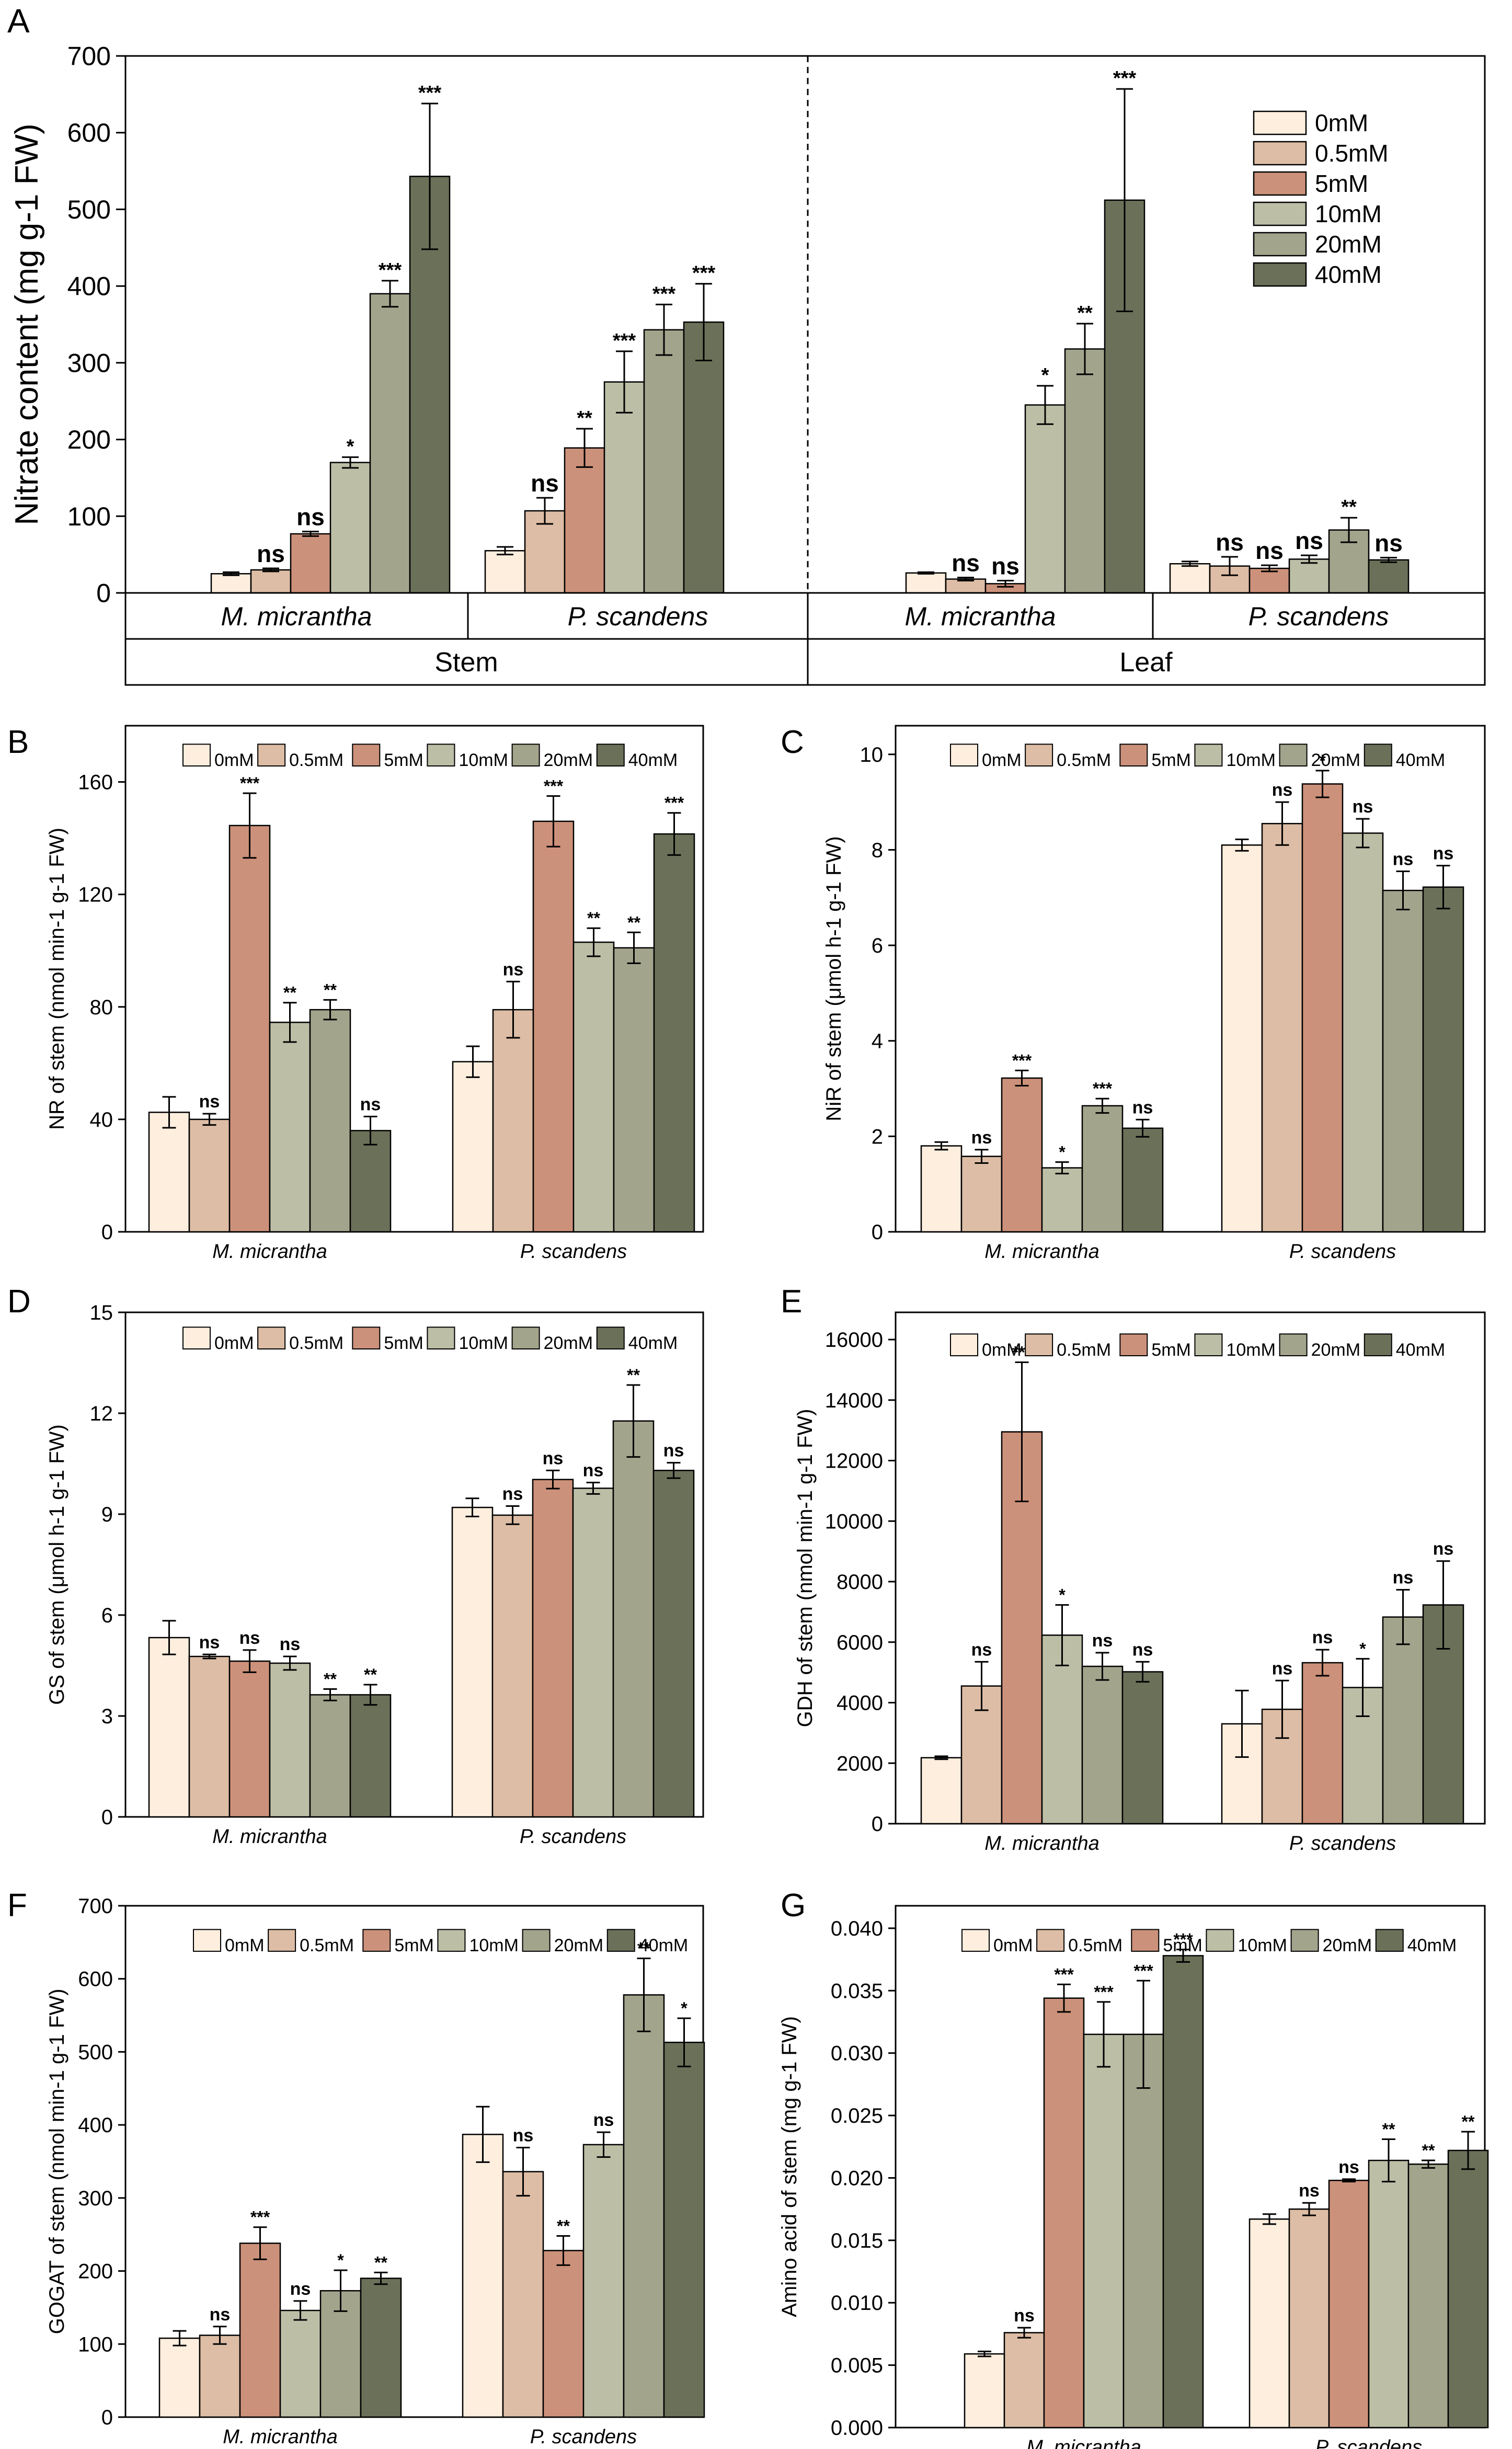 This screenshot has height=2449, width=1512. I want to click on y-tick-label: 2, so click(877, 1136).